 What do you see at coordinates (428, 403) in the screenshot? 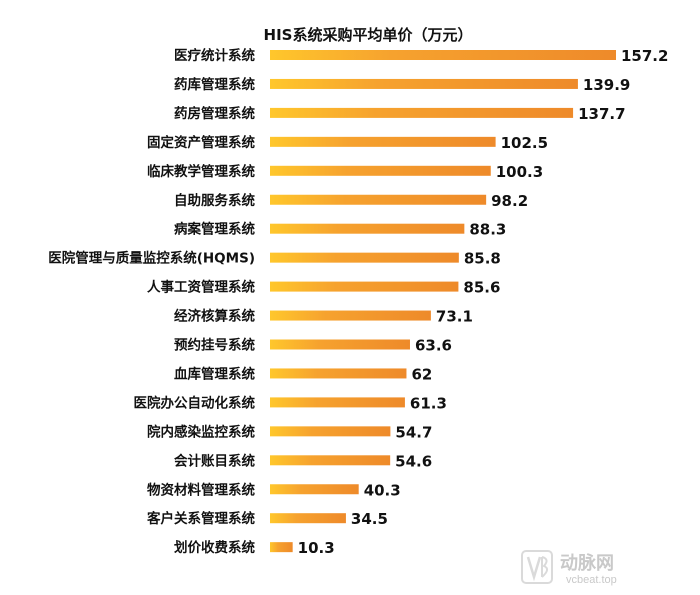
I see `value-label: 61.3` at bounding box center [428, 403].